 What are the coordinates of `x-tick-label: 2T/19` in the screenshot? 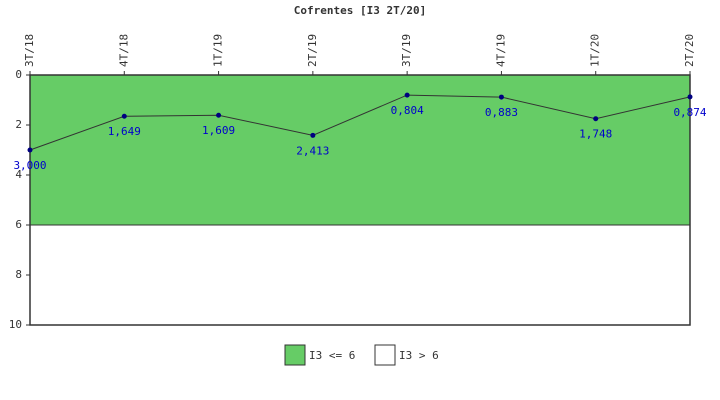 It's located at (312, 50).